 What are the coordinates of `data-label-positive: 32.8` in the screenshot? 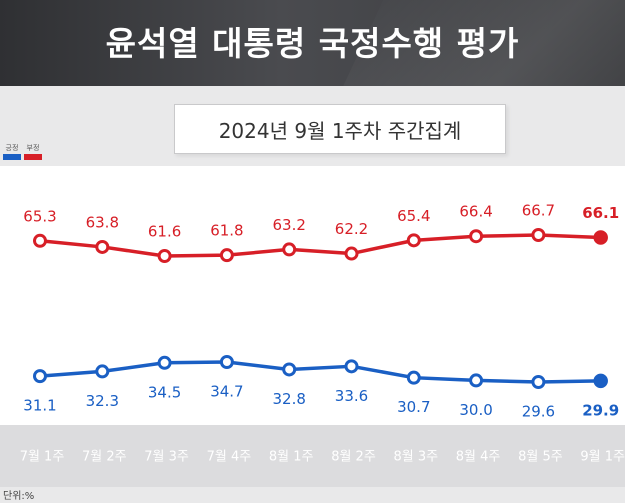 It's located at (288, 399).